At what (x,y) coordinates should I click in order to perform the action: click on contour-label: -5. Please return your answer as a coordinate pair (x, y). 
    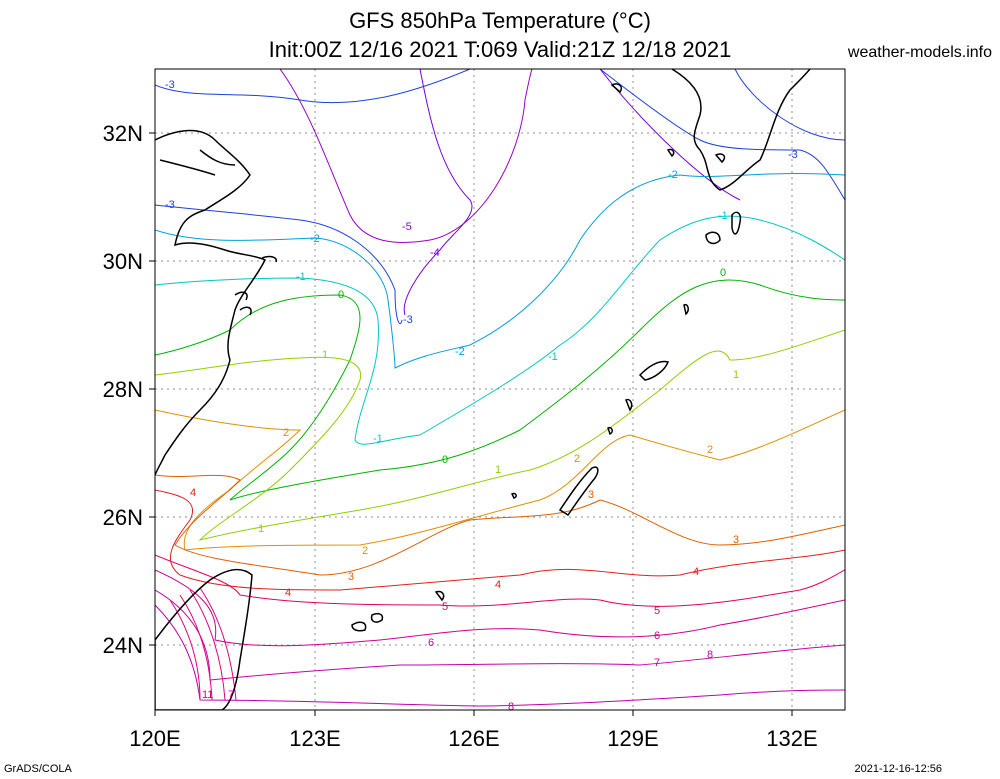
    Looking at the image, I should click on (407, 227).